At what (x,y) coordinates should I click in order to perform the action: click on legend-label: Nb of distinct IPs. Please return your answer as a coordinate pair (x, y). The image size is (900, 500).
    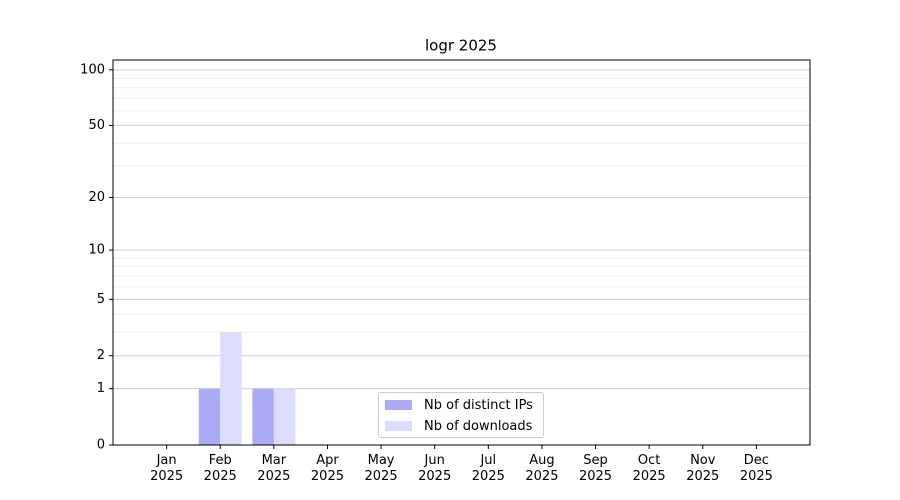
    Looking at the image, I should click on (478, 405).